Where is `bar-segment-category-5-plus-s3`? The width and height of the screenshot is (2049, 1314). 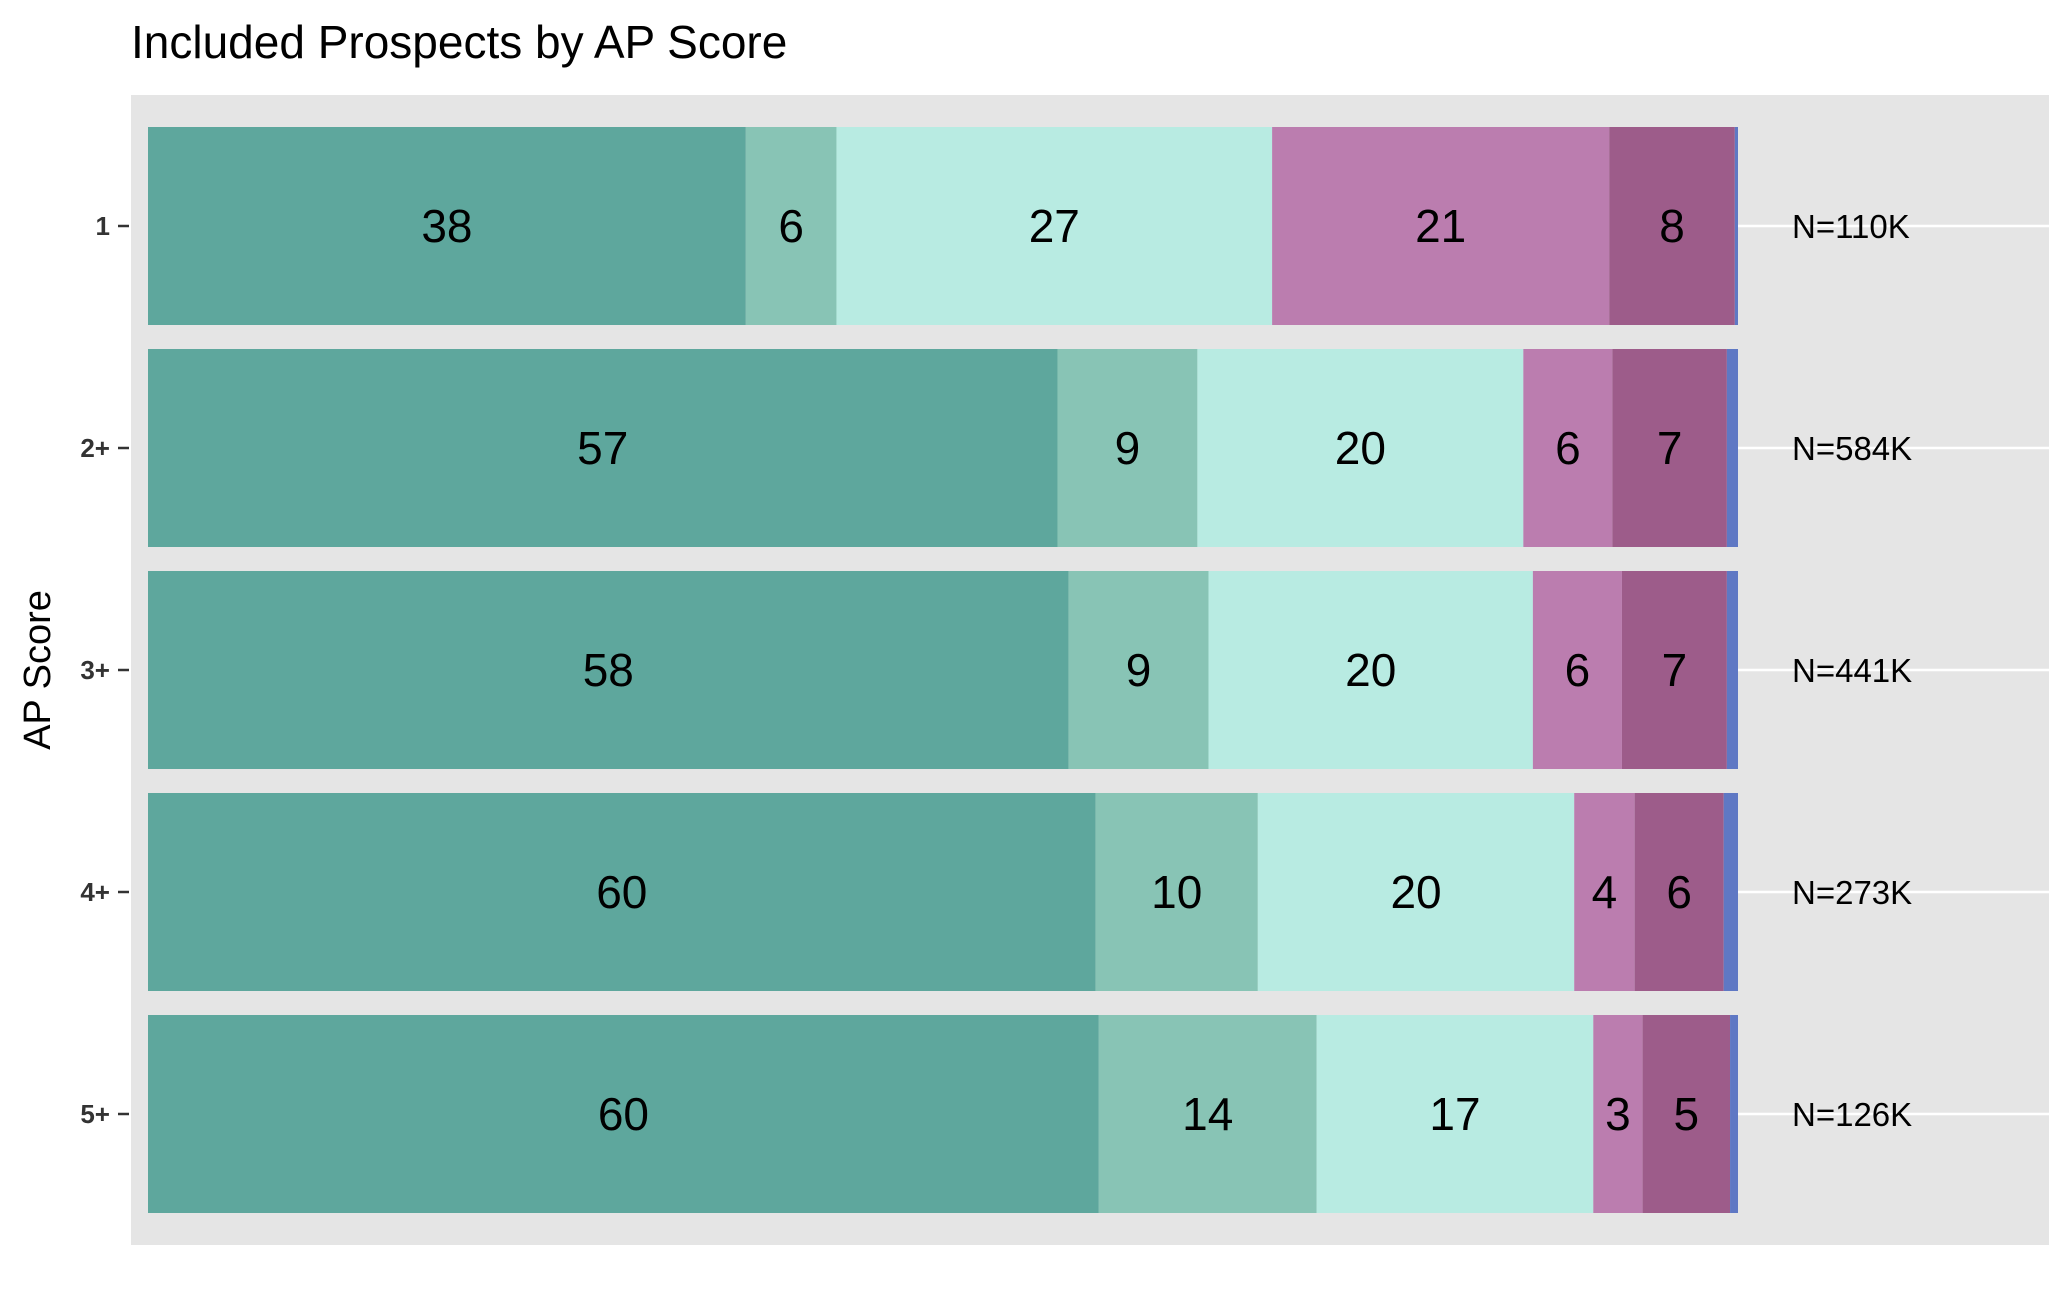
bar-segment-category-5-plus-s3 is located at coordinates (1455, 1114).